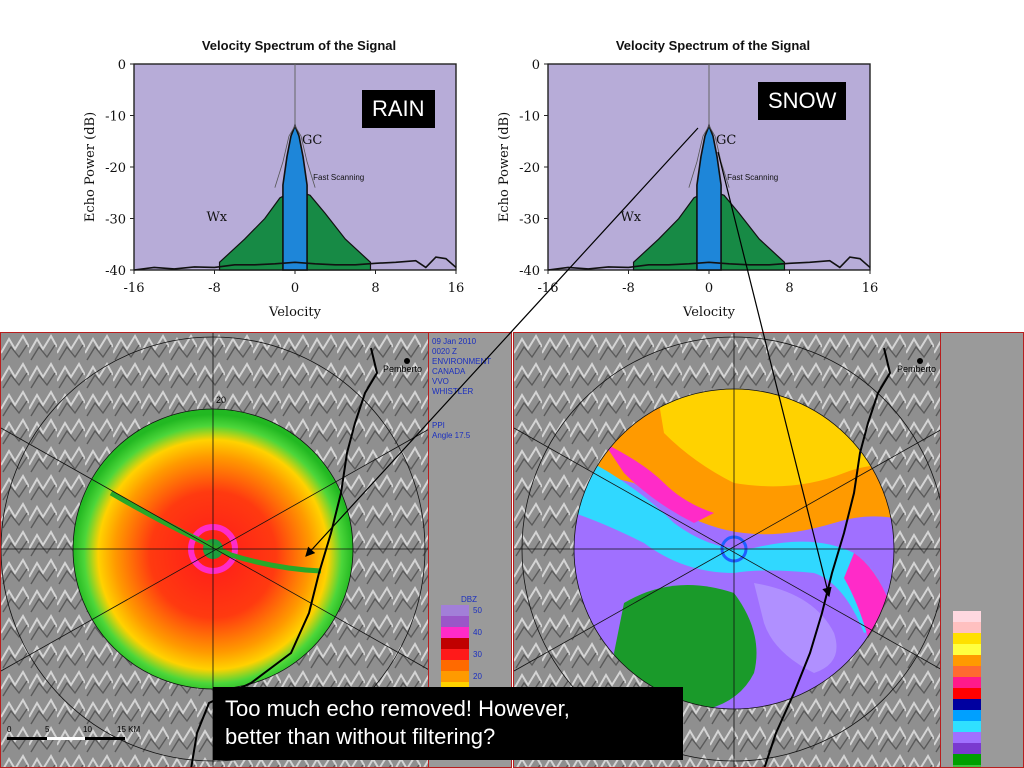  What do you see at coordinates (451, 435) in the screenshot?
I see `info-angle: Angle 17.5` at bounding box center [451, 435].